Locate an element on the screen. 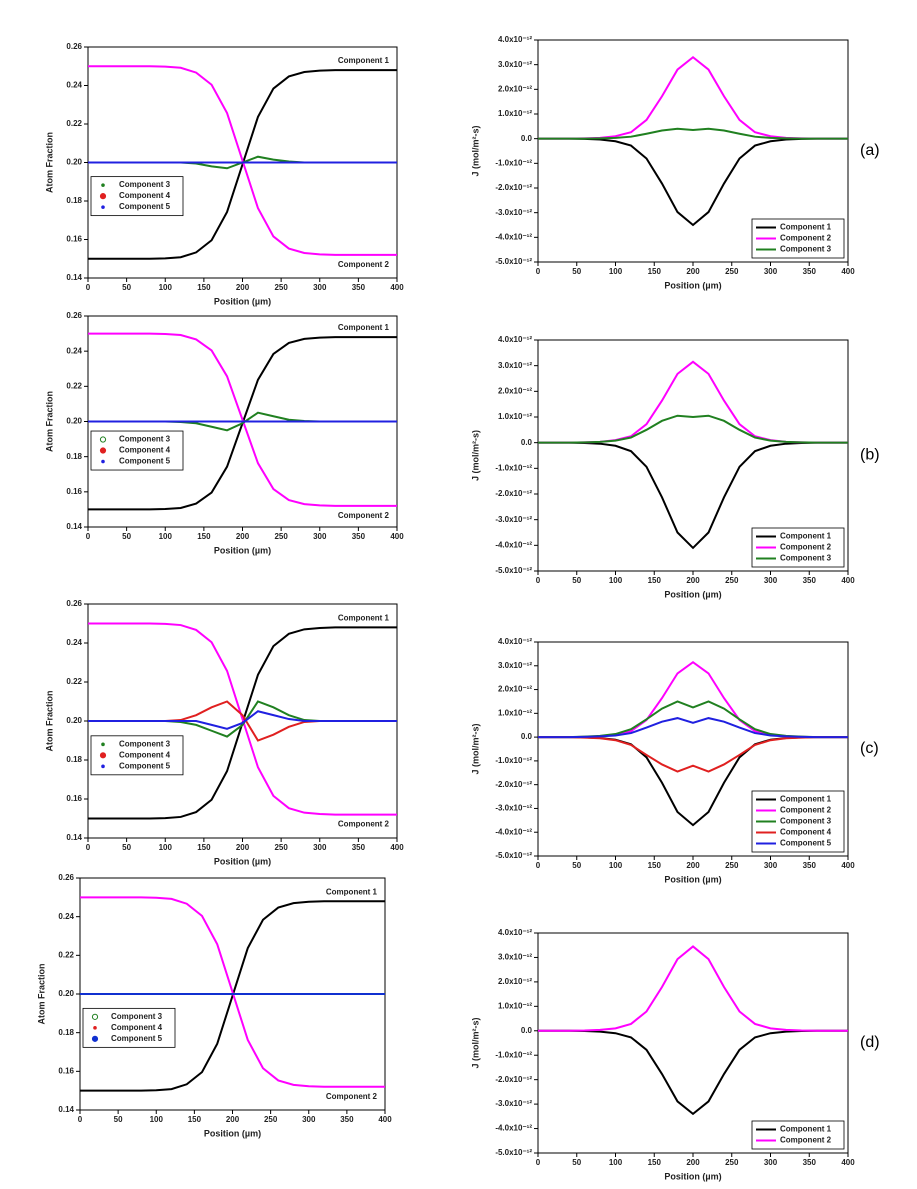 This screenshot has width=917, height=1189. panel-label: (d) is located at coordinates (870, 1042).